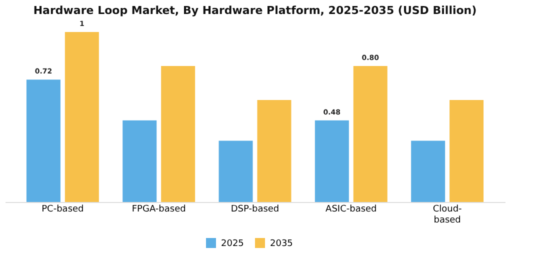  What do you see at coordinates (281, 244) in the screenshot?
I see `legend-label: 2035` at bounding box center [281, 244].